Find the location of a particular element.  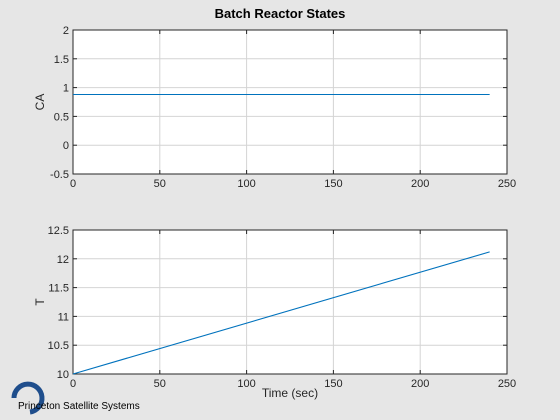

y-tick-label: -0.5 is located at coordinates (59, 175).